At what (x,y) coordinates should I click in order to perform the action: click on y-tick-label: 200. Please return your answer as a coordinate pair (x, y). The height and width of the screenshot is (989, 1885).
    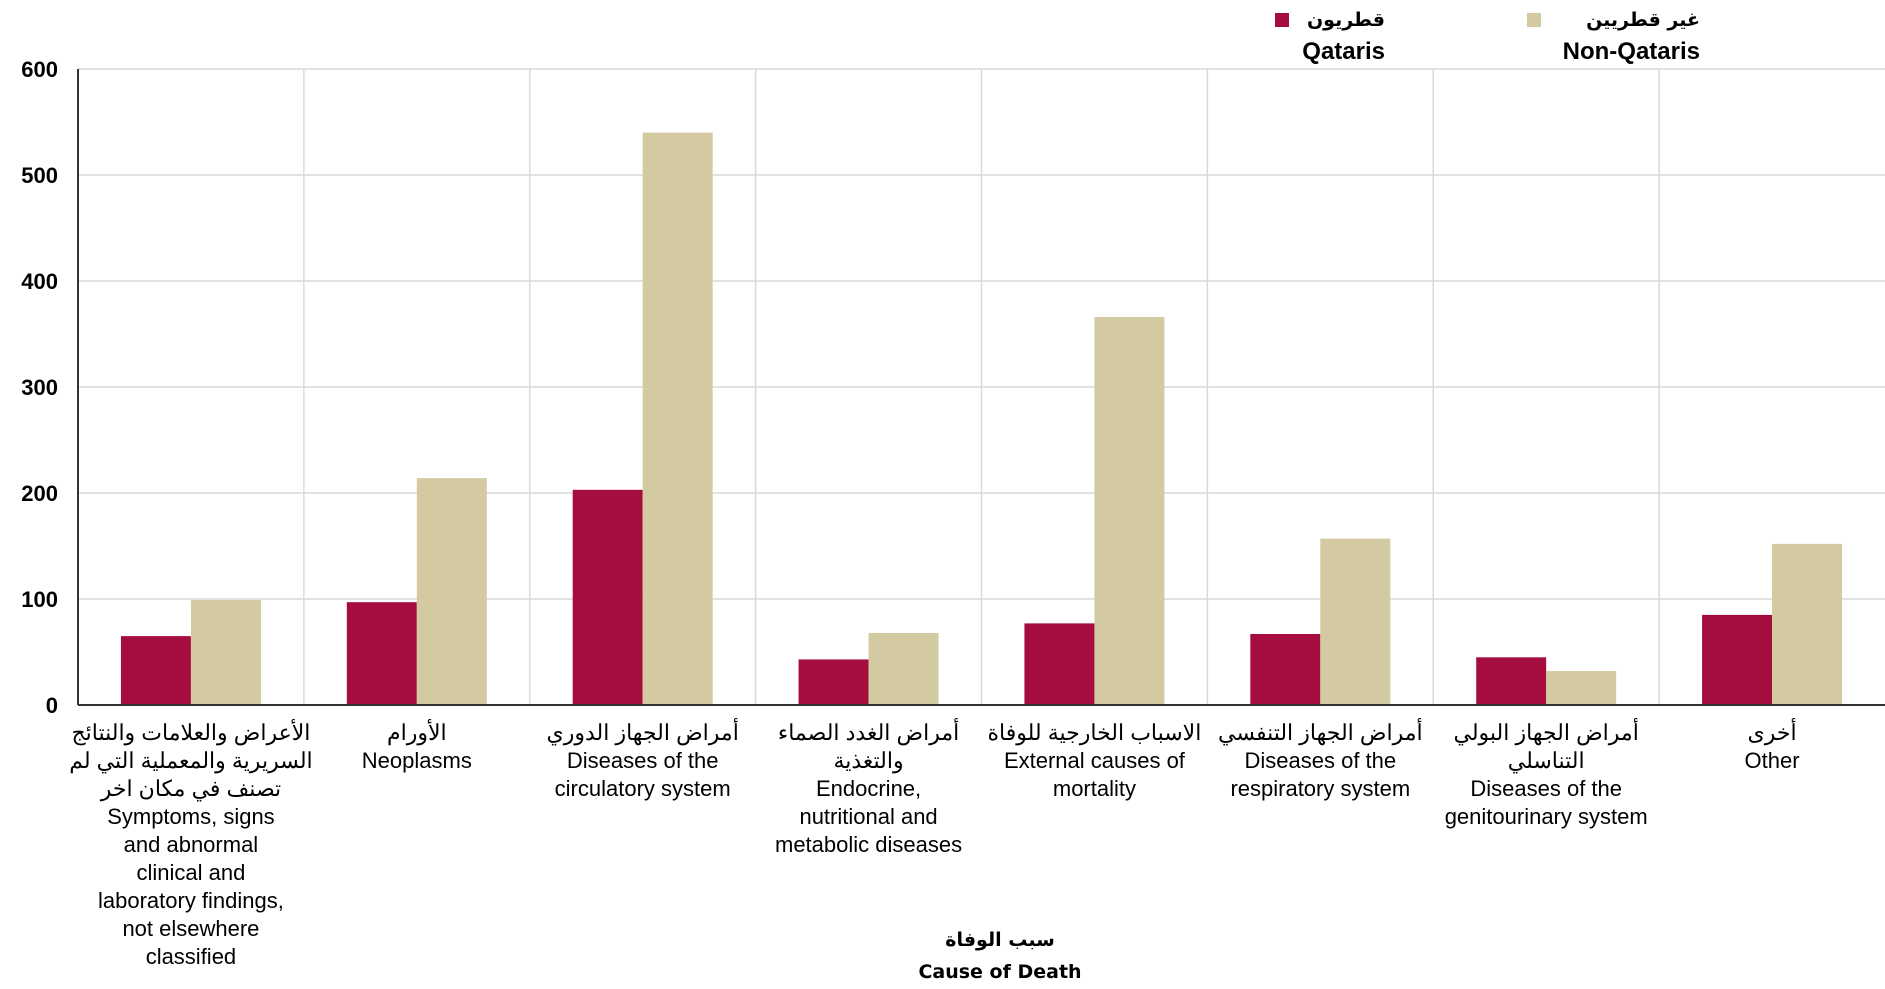
    Looking at the image, I should click on (39, 493).